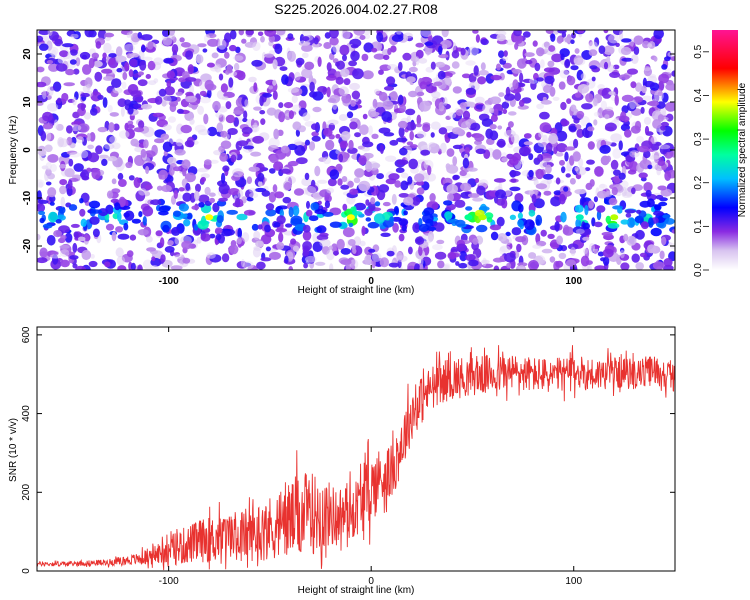 Image resolution: width=750 pixels, height=600 pixels. What do you see at coordinates (725, 150) in the screenshot?
I see `colorbar-gradient` at bounding box center [725, 150].